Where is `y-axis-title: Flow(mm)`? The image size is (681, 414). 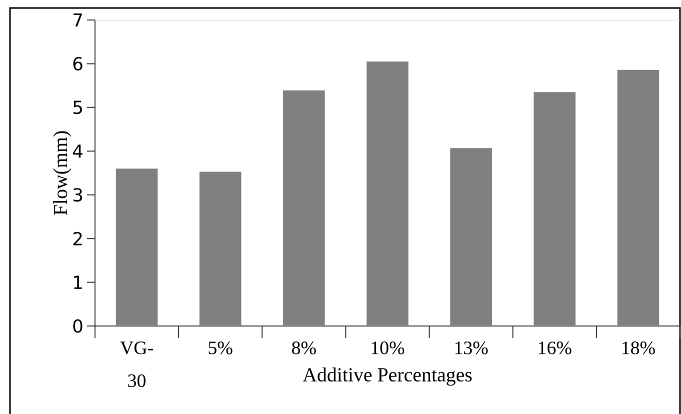
y-axis-title: Flow(mm) is located at coordinates (62, 173).